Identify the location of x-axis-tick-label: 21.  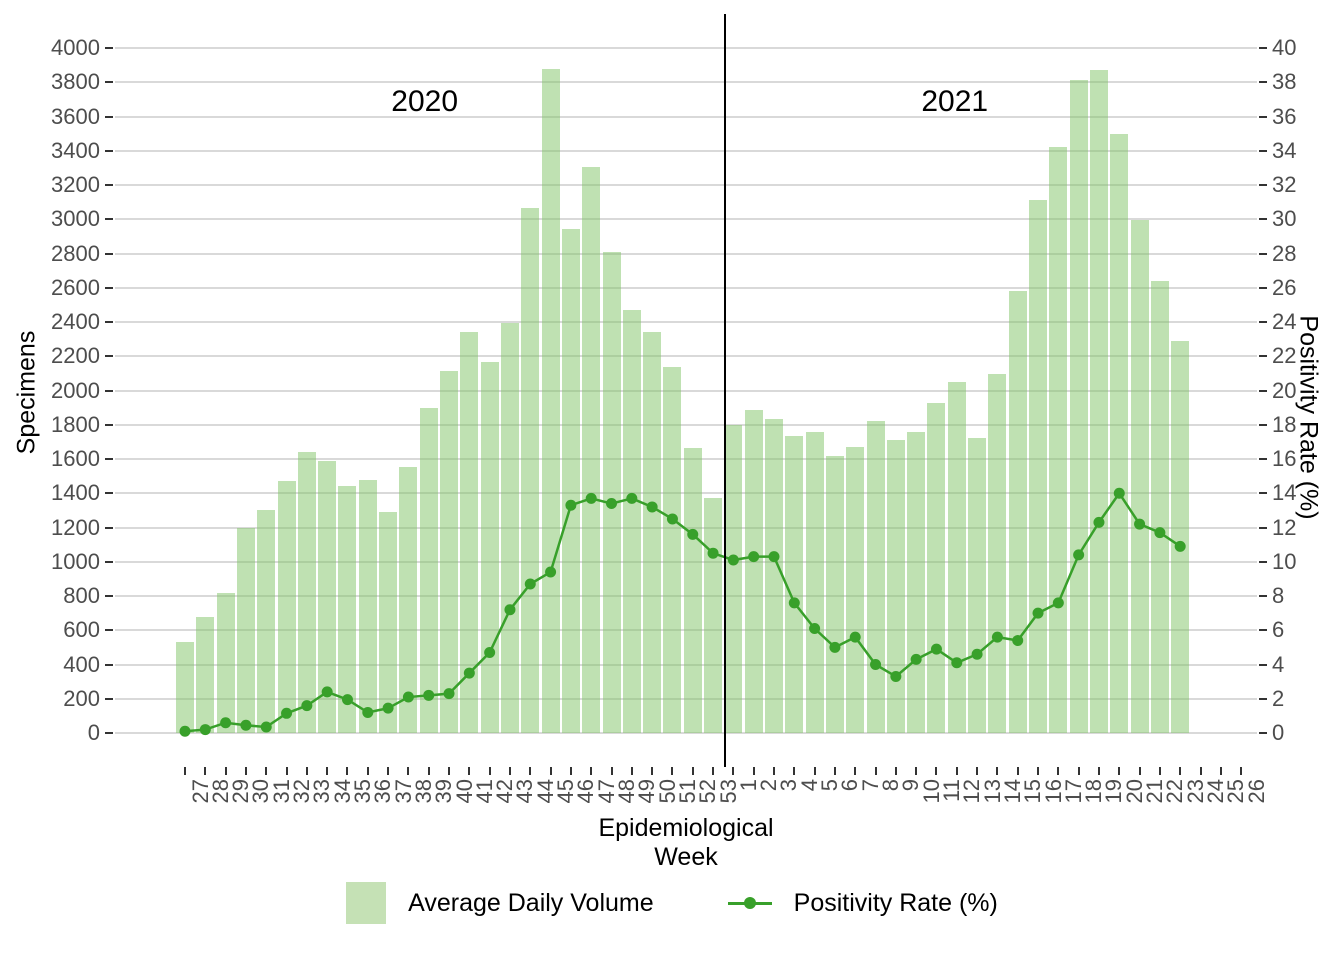
(1155, 791).